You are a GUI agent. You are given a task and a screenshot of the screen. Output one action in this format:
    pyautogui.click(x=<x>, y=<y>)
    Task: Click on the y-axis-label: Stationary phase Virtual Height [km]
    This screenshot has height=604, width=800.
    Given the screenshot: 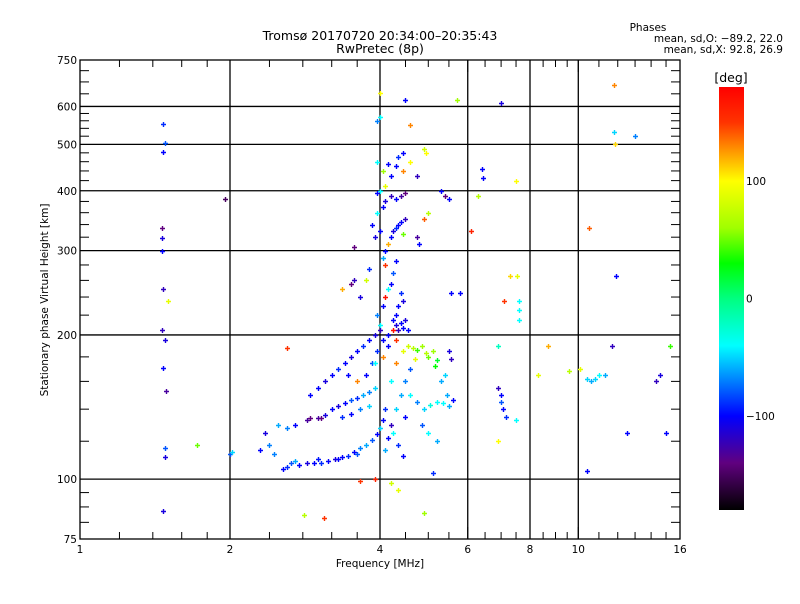 What is the action you would take?
    pyautogui.click(x=45, y=300)
    